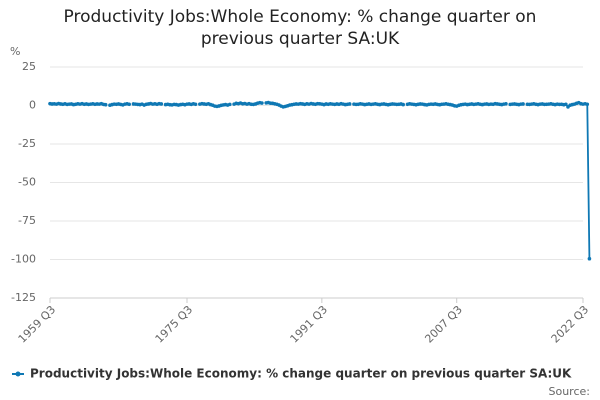 The width and height of the screenshot is (600, 400). I want to click on x-tick-label: 1991 Q3, so click(309, 324).